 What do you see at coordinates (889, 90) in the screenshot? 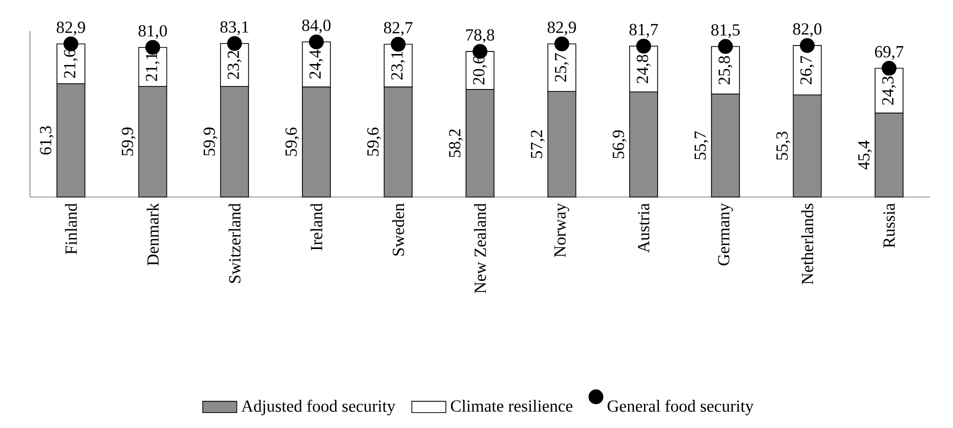
I see `data-label: 24,3` at bounding box center [889, 90].